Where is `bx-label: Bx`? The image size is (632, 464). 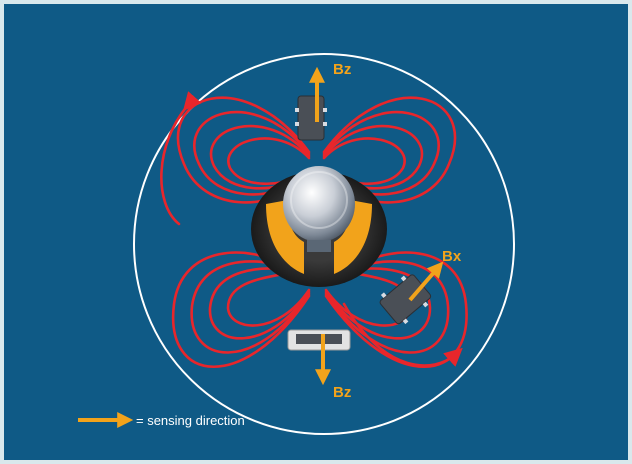 bx-label: Bx is located at coordinates (452, 256).